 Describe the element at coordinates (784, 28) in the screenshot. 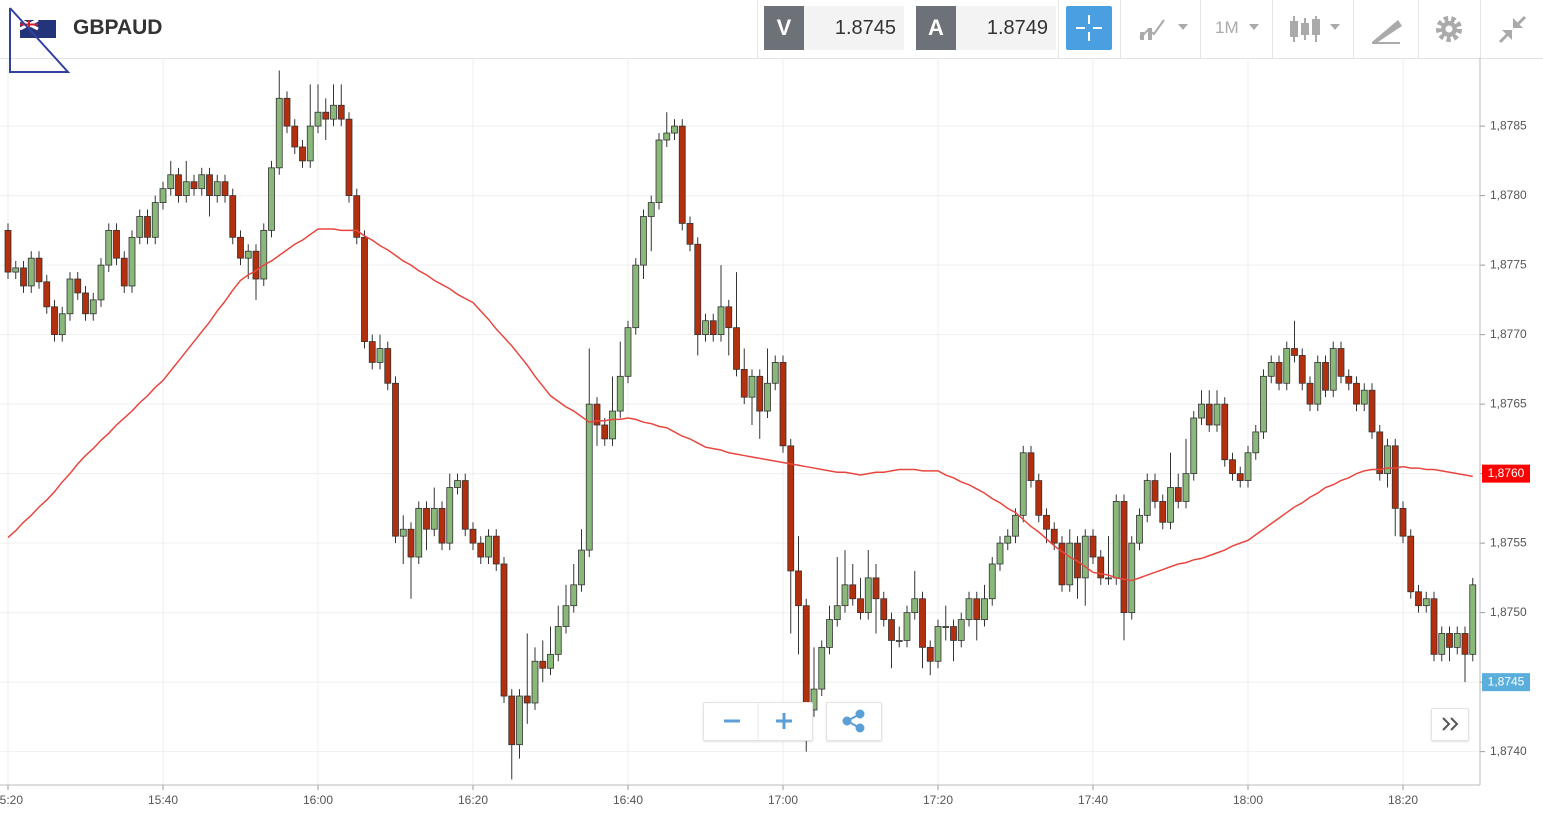

I see `bid-label: V` at that location.